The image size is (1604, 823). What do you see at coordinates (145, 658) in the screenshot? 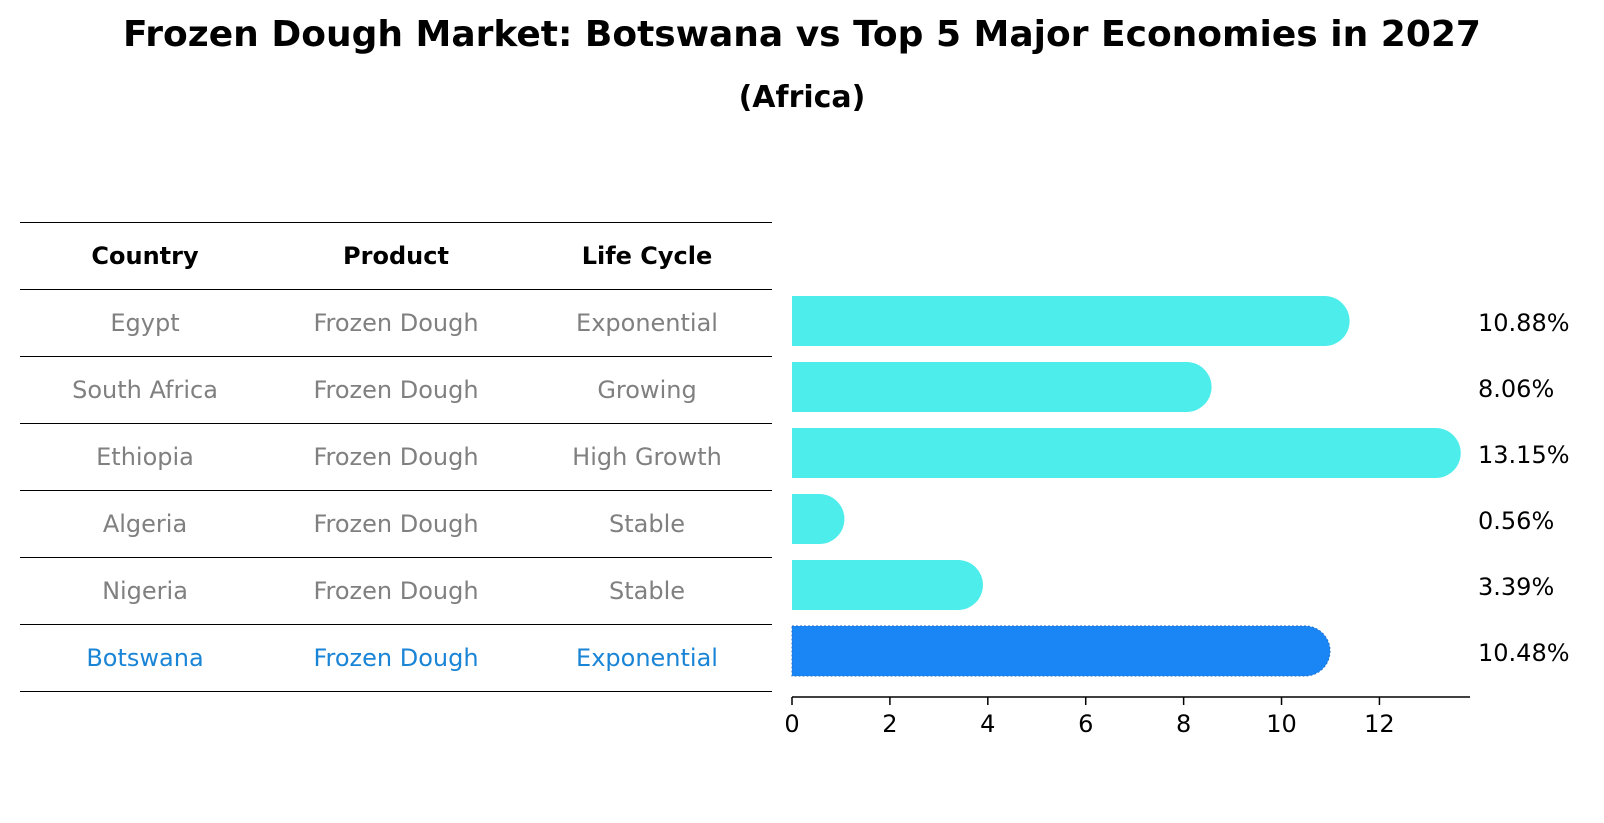
I see `cell-country: Botswana` at bounding box center [145, 658].